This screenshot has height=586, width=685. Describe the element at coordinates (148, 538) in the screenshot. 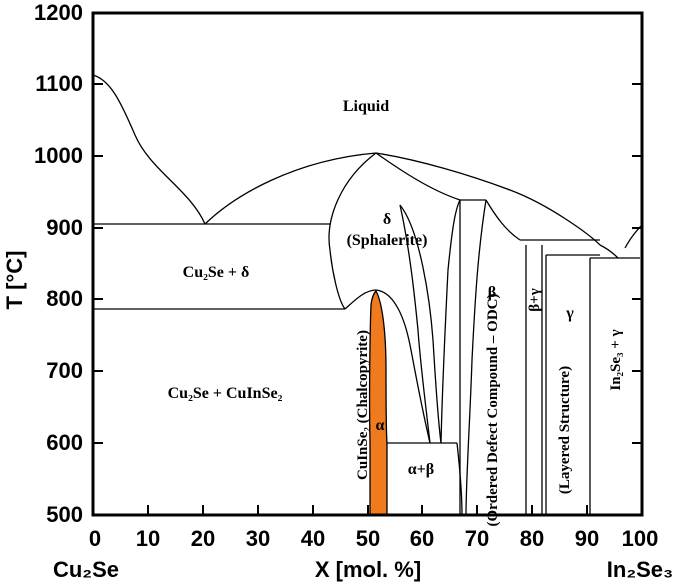

I see `x-tick-label: 10` at that location.